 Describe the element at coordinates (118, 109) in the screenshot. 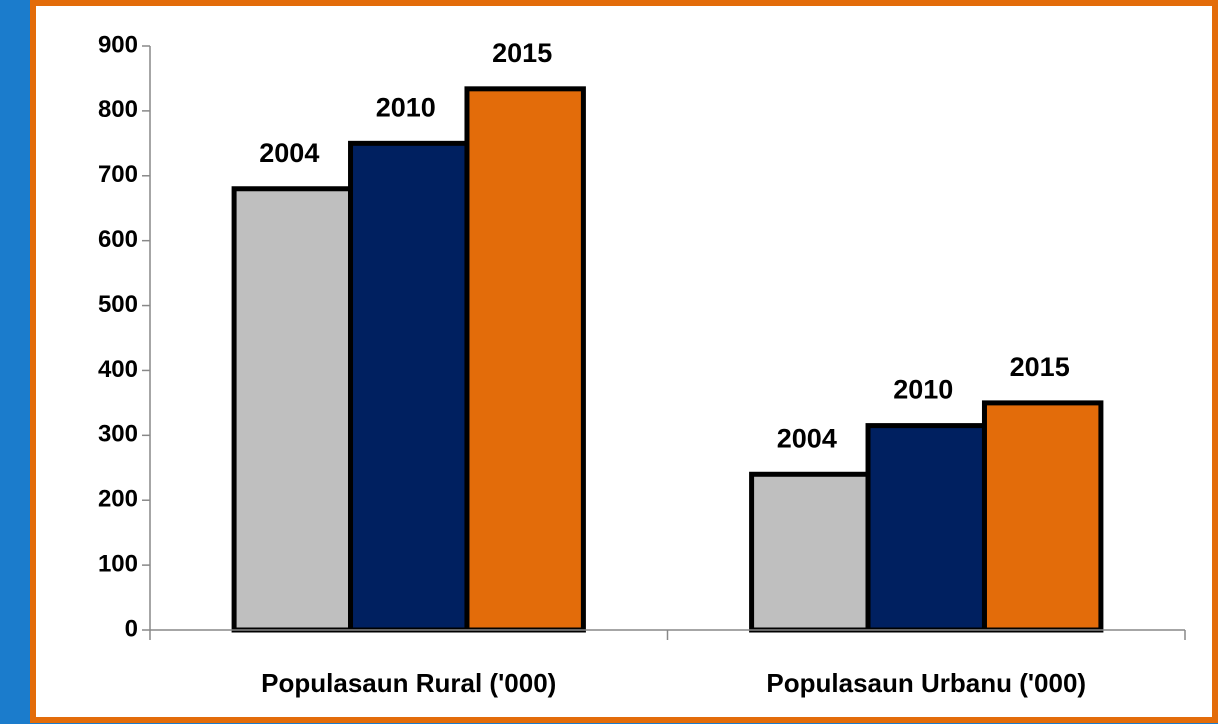

I see `y-tick-label: 800` at that location.